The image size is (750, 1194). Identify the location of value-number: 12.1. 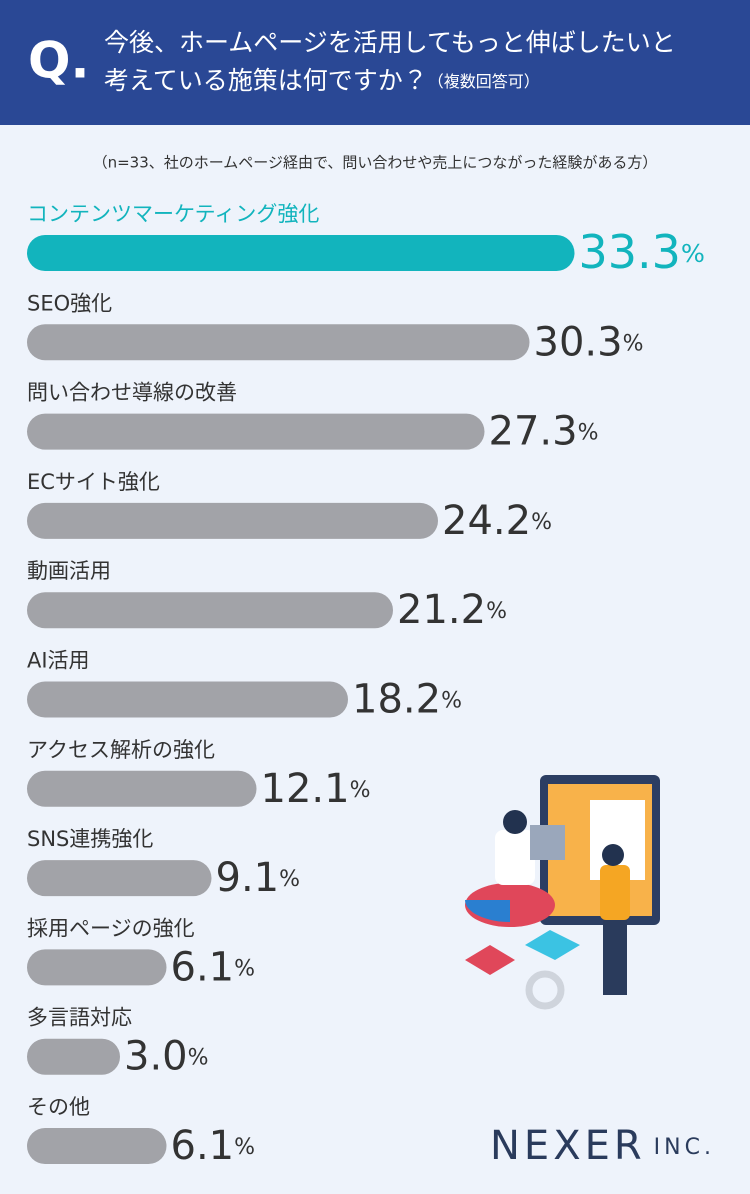
(305, 789).